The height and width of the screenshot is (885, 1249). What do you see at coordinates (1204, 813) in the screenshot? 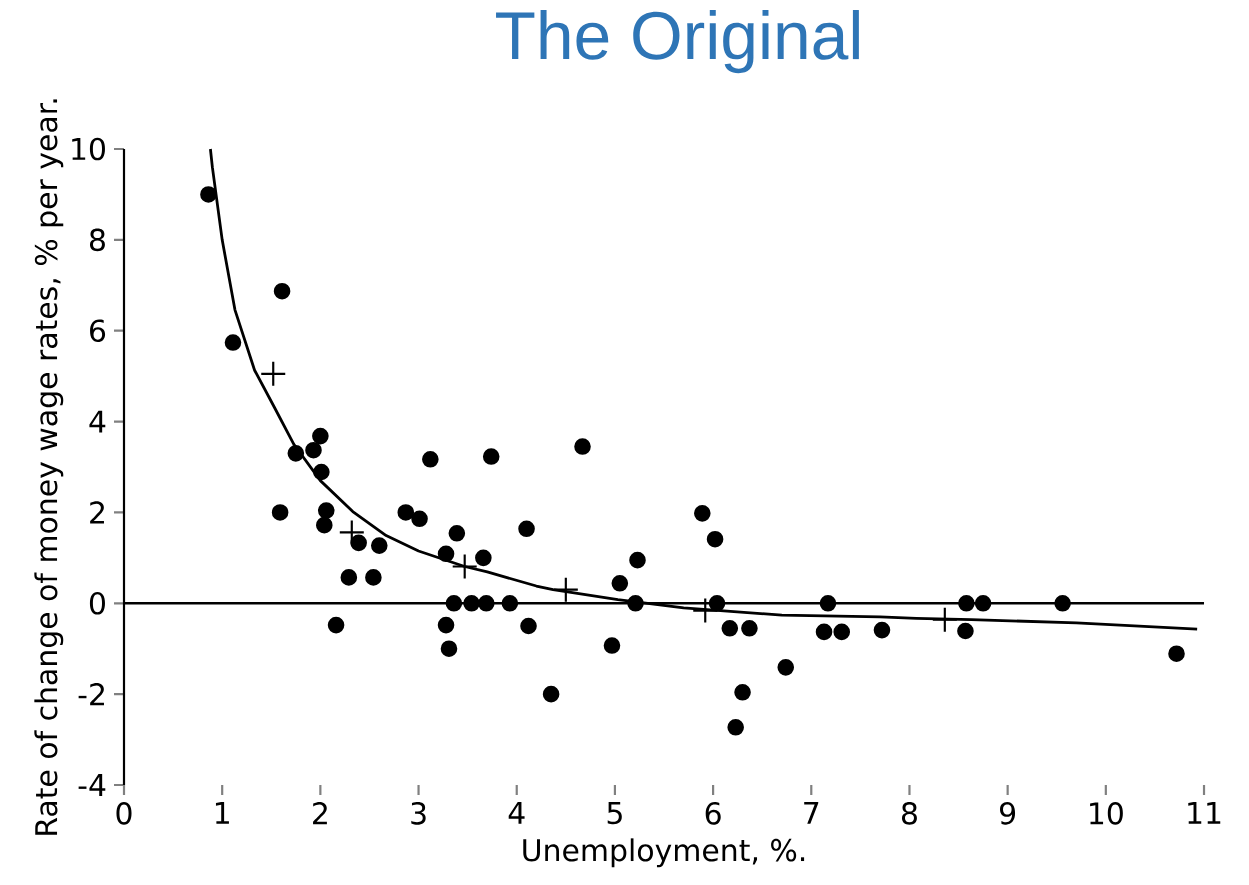
I see `x-tick-label: 11` at bounding box center [1204, 813].